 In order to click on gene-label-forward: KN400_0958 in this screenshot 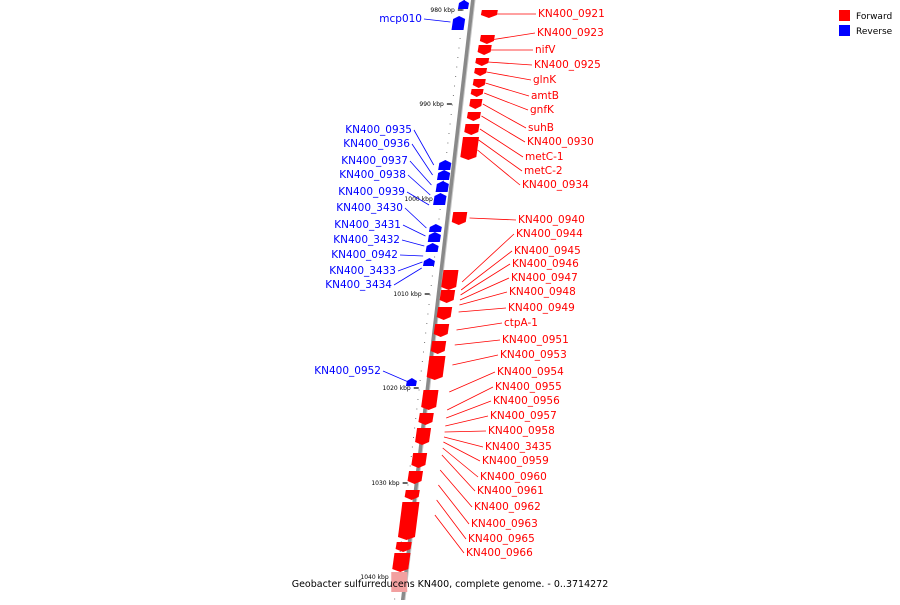, I will do `click(521, 431)`.